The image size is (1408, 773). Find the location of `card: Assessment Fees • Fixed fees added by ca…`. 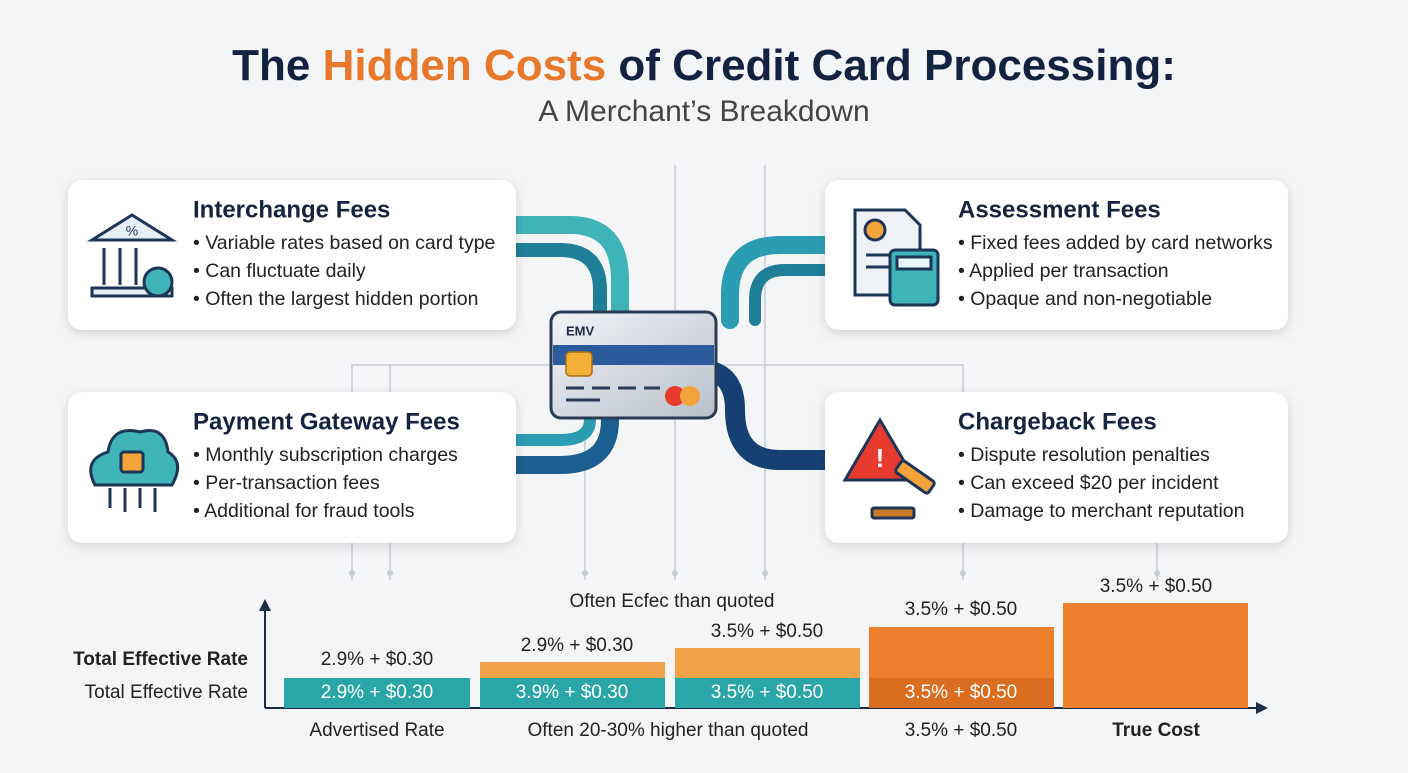

card: Assessment Fees • Fixed fees added by ca… is located at coordinates (1056, 255).